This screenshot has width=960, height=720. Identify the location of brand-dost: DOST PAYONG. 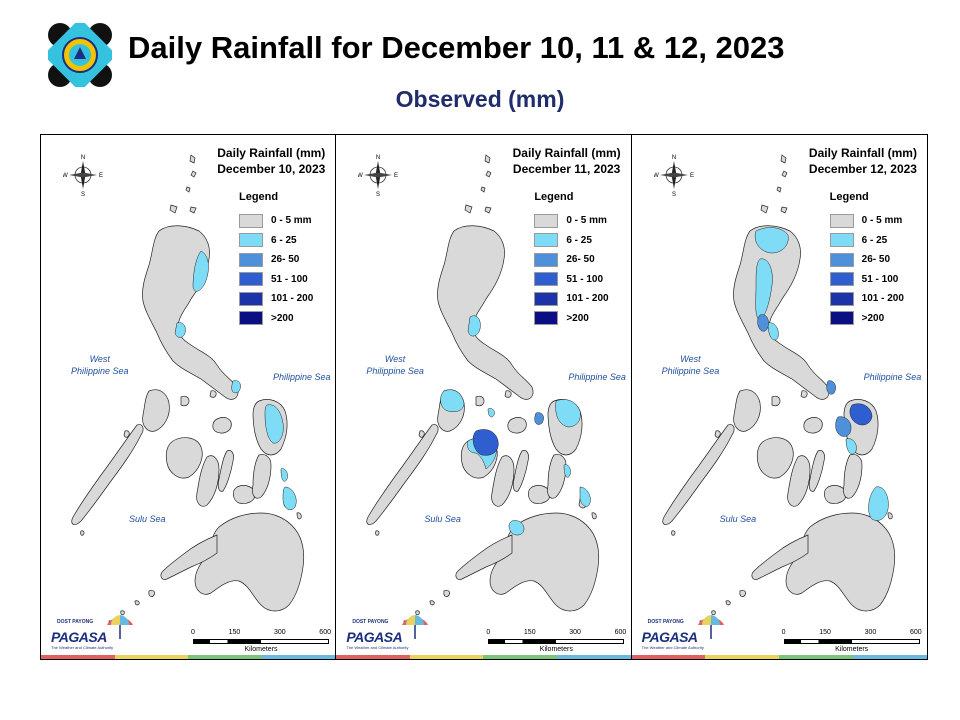
(75, 622).